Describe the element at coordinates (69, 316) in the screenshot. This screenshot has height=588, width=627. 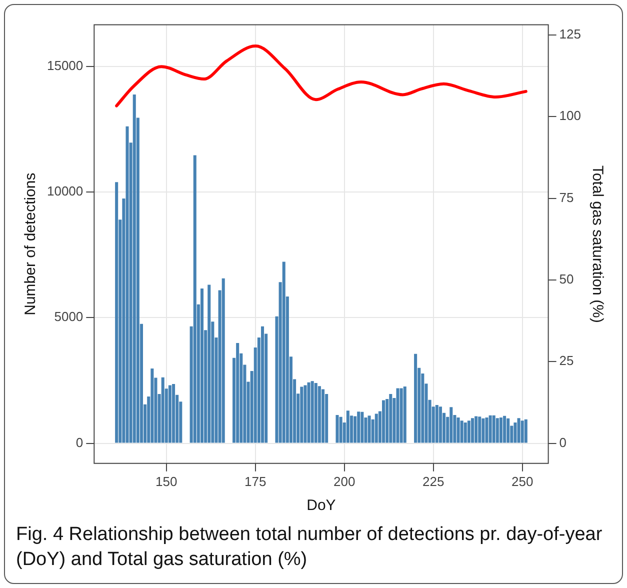
I see `y-tick-label: 5000` at that location.